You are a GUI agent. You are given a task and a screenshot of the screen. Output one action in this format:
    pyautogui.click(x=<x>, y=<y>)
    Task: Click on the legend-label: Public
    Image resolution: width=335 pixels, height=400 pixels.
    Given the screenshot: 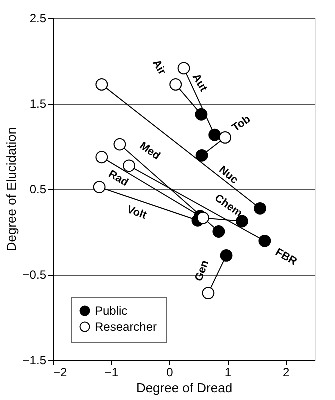 What is the action you would take?
    pyautogui.click(x=111, y=311)
    